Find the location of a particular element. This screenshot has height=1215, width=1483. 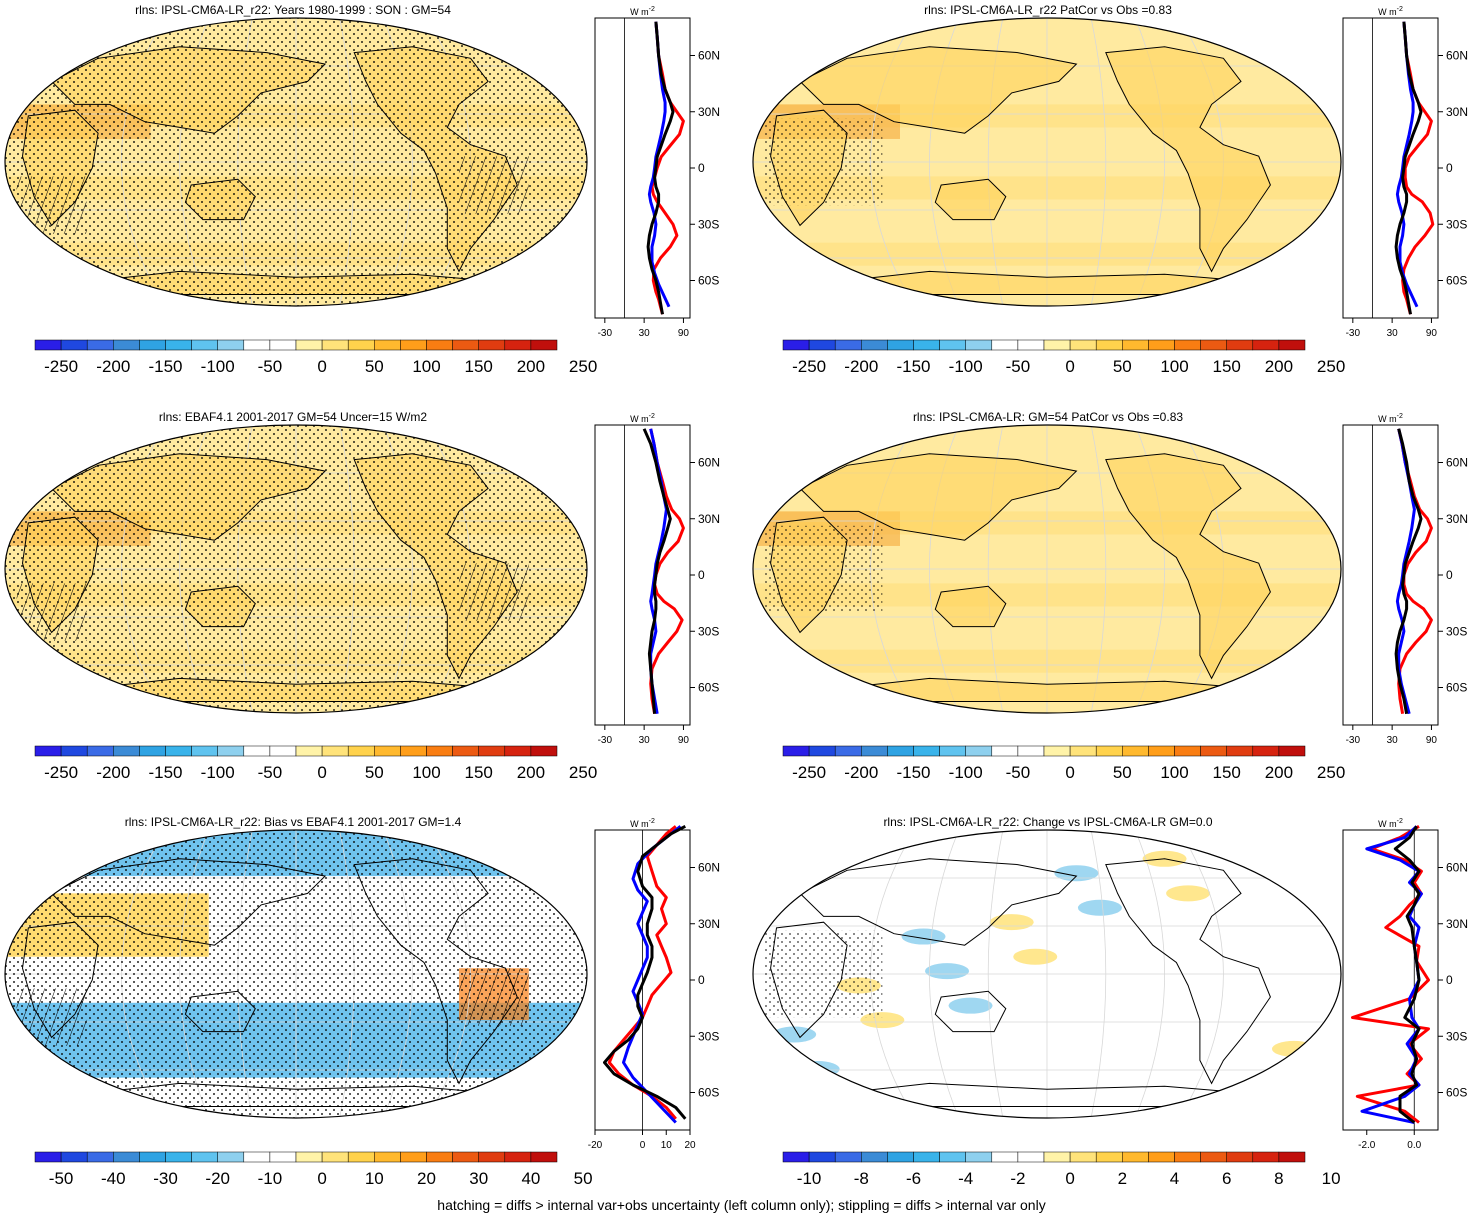

zonal-ytick-label: 30N is located at coordinates (709, 519).